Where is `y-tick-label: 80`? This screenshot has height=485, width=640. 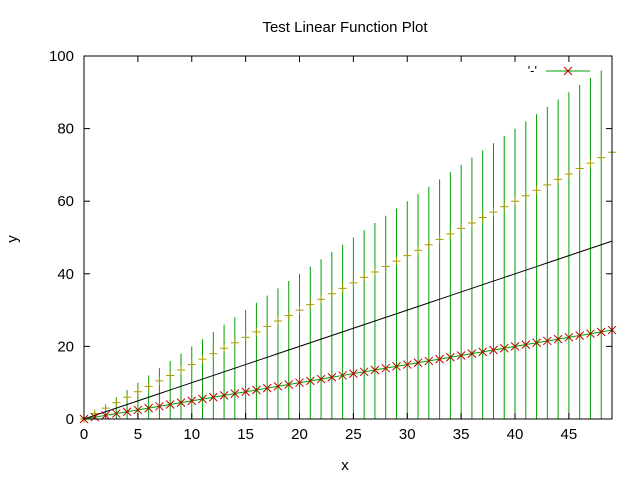 y-tick-label: 80 is located at coordinates (65, 129).